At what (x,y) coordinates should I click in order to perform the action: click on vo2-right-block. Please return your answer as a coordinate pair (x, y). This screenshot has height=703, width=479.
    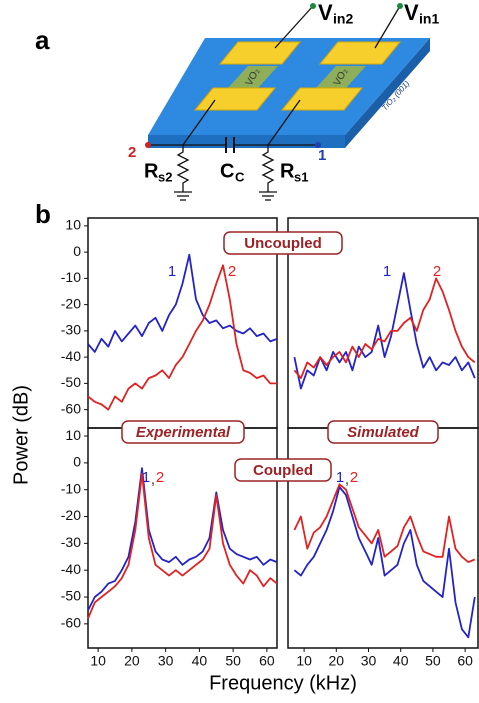
    Looking at the image, I should click on (341, 77).